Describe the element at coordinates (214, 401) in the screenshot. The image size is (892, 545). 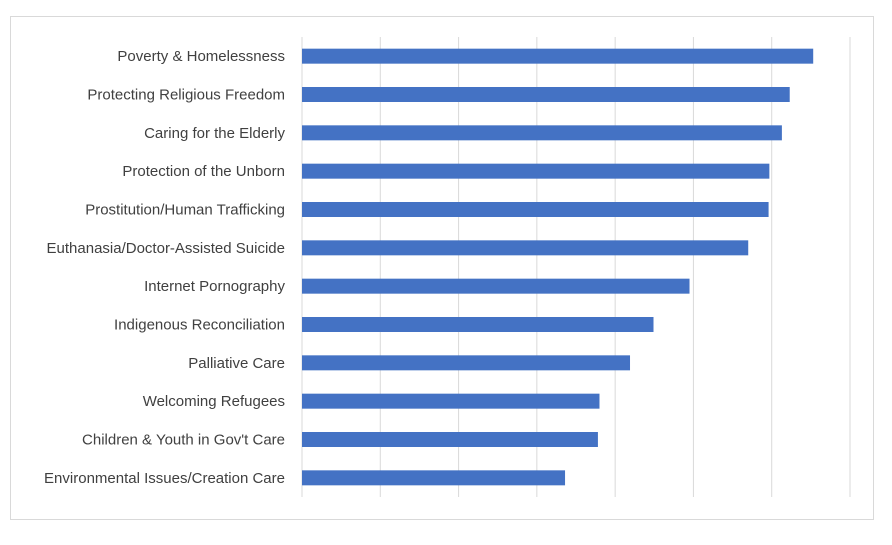
I see `category-label: Welcoming Refugees` at that location.